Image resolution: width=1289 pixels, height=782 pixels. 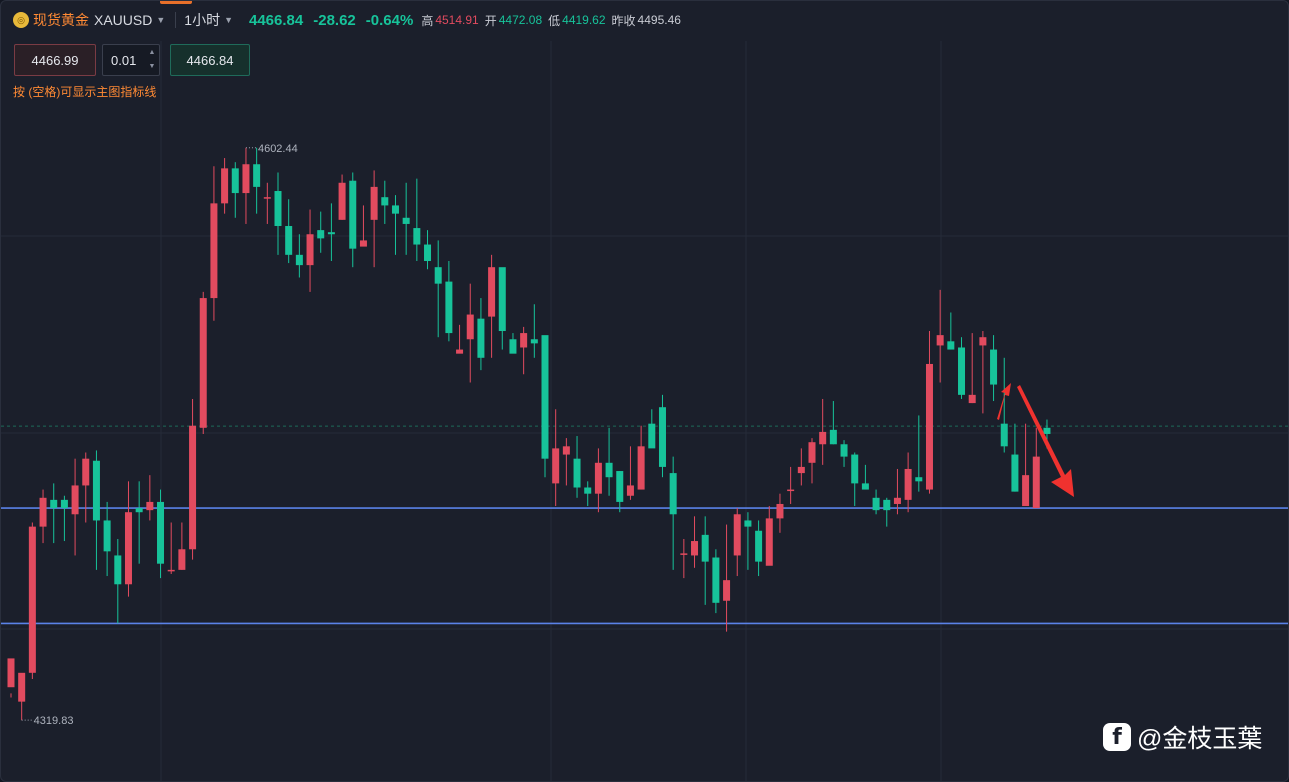 I want to click on down-arrow-annotation, so click(x=1045, y=441).